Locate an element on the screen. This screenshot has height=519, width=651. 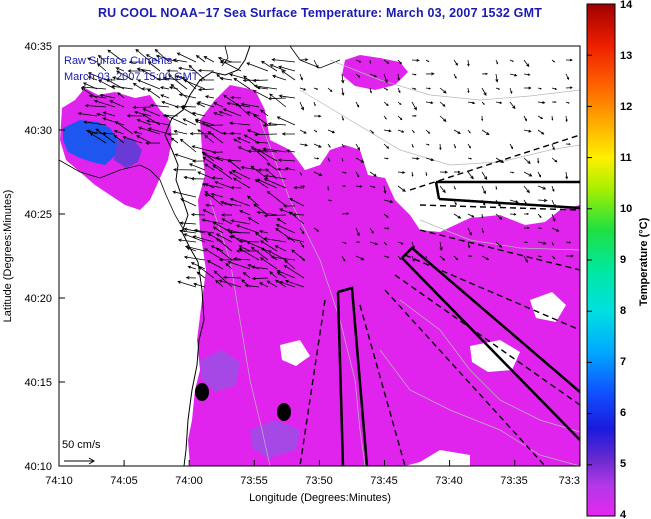
shoreline-nw is located at coordinates (122, 196).